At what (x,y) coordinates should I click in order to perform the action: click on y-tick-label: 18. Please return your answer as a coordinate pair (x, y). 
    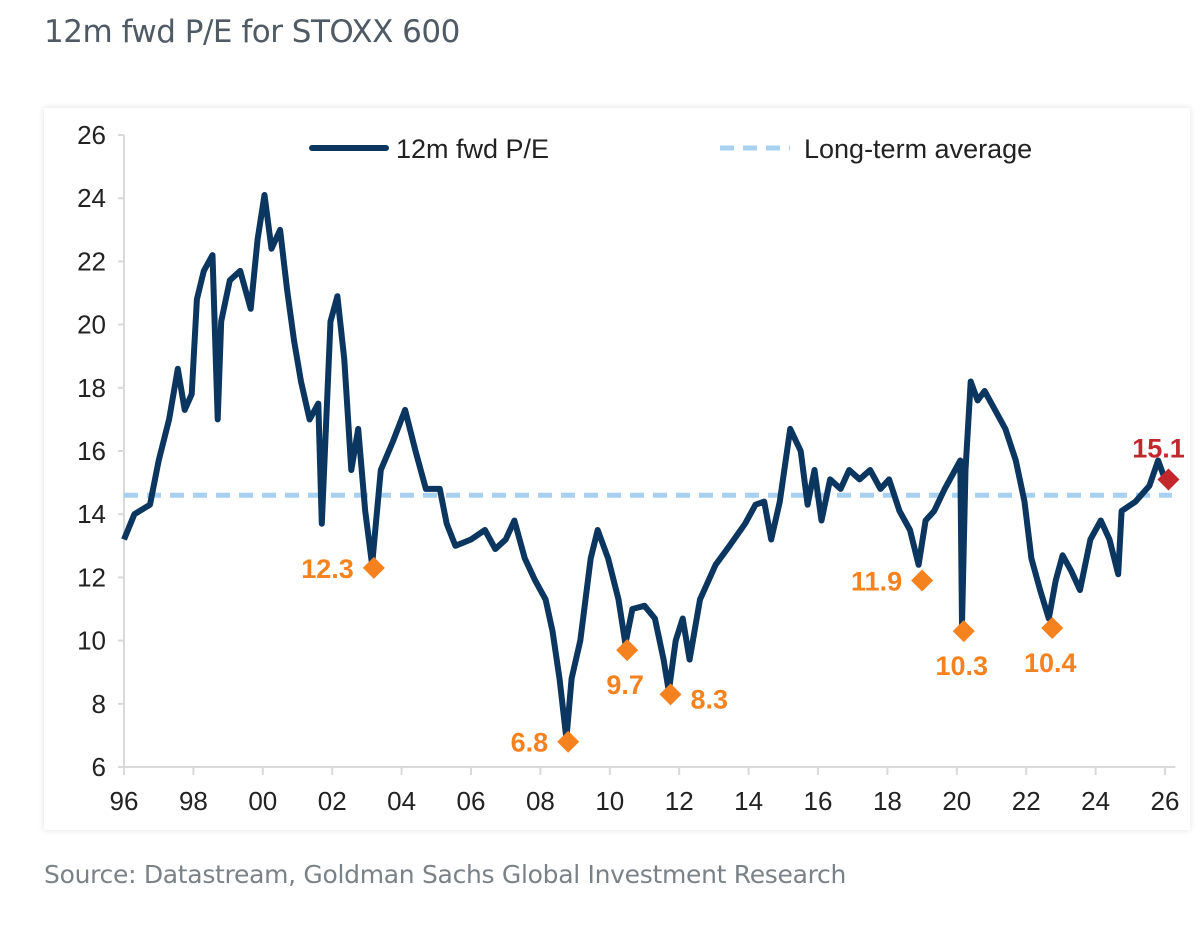
    Looking at the image, I should click on (91, 388).